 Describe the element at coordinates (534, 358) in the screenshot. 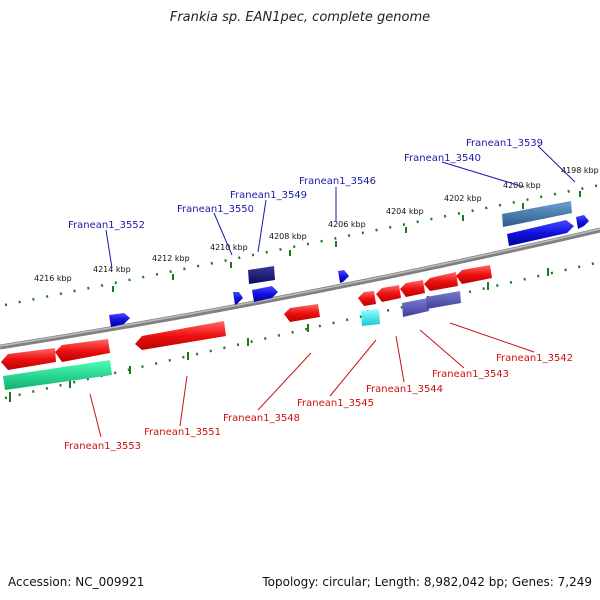

I see `gene-label-reverse: Franean1_3542` at that location.